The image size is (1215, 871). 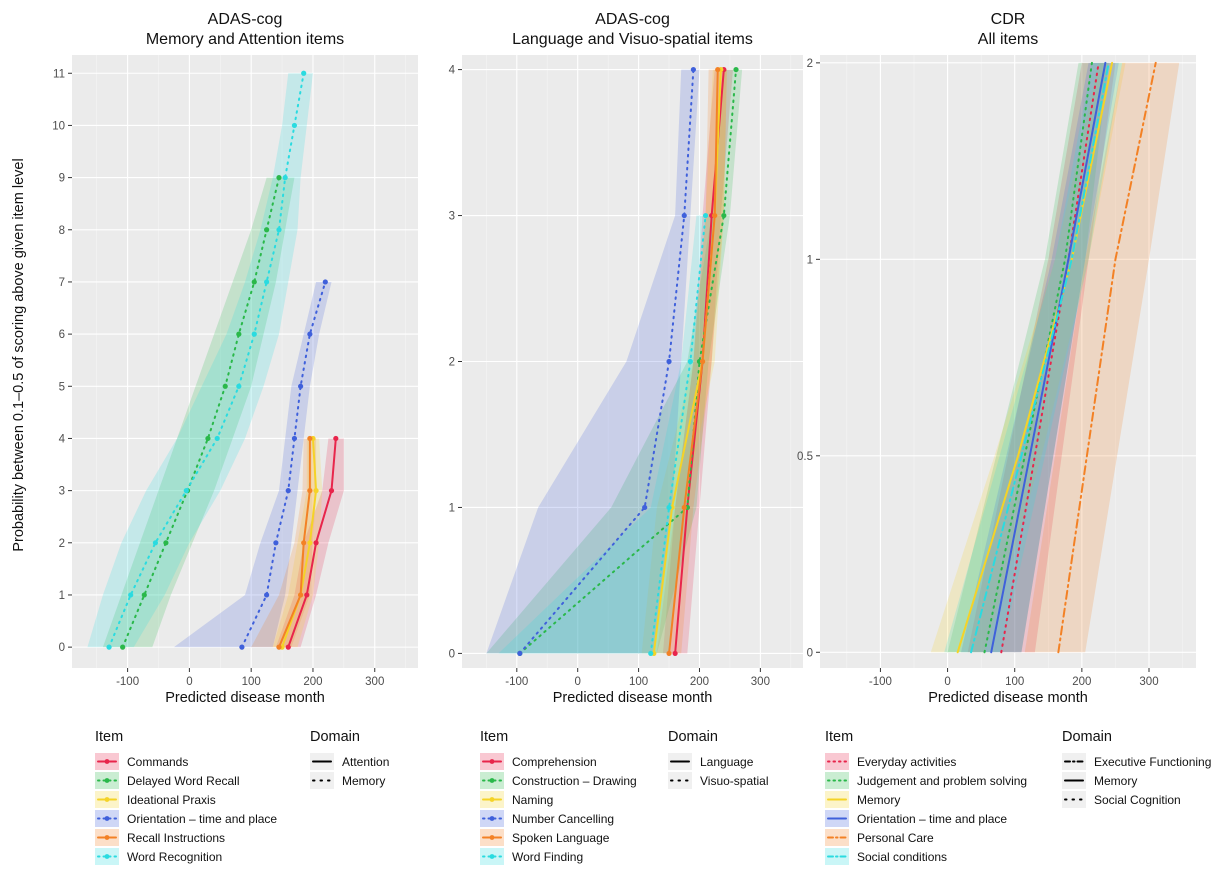 I want to click on y-tick-label: 0, so click(x=452, y=654).